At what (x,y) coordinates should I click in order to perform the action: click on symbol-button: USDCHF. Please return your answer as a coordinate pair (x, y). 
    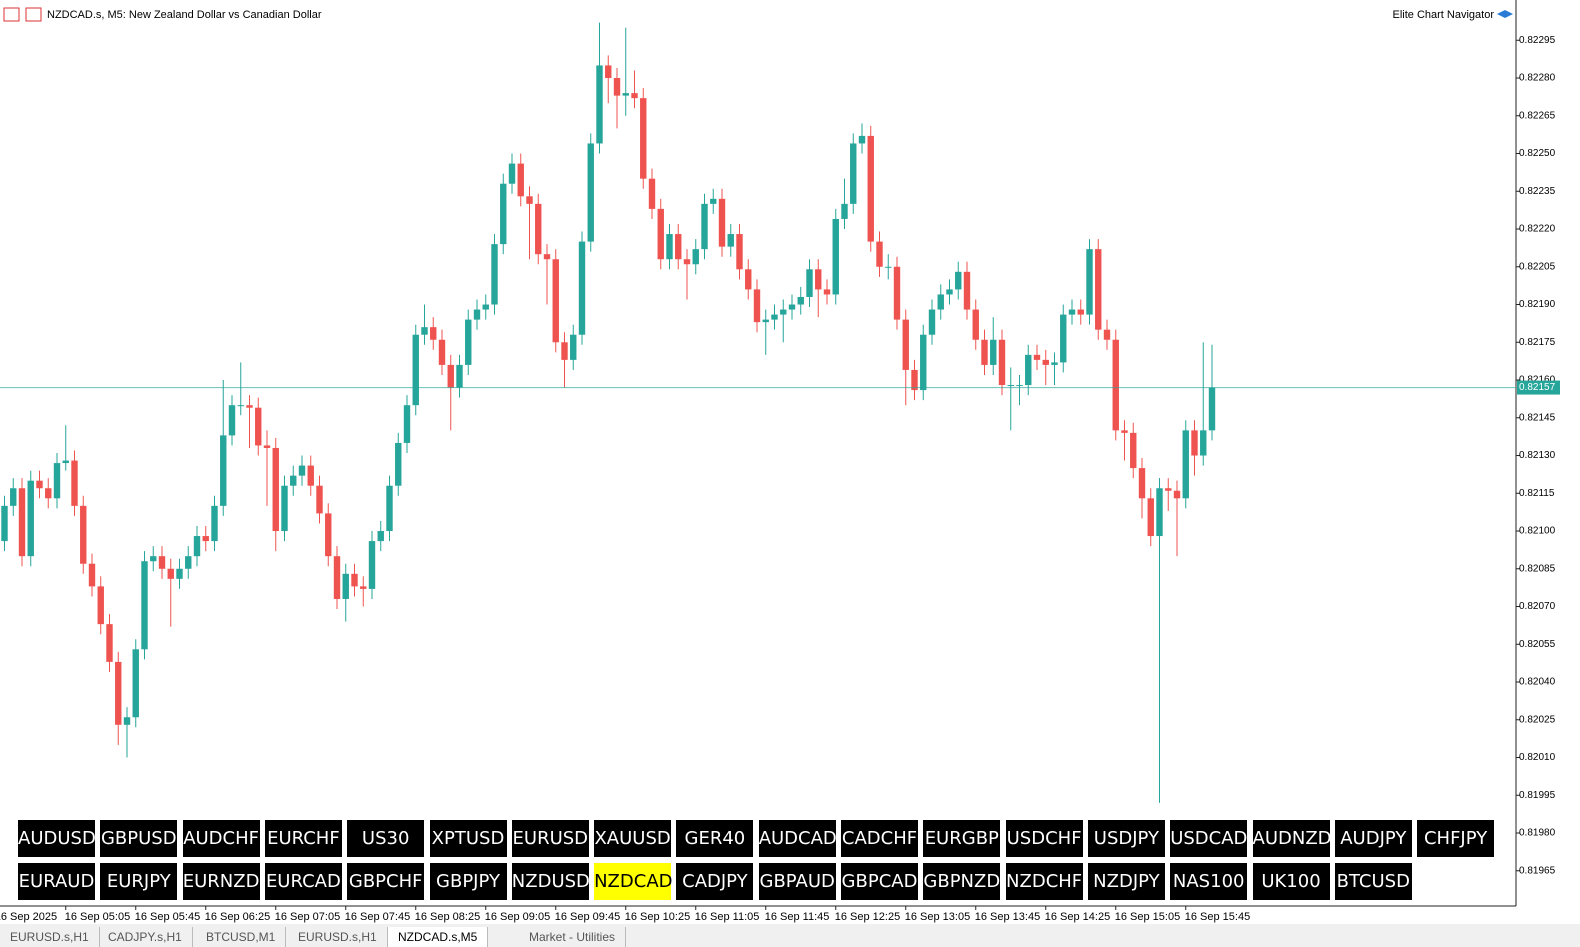
    Looking at the image, I should click on (1044, 838).